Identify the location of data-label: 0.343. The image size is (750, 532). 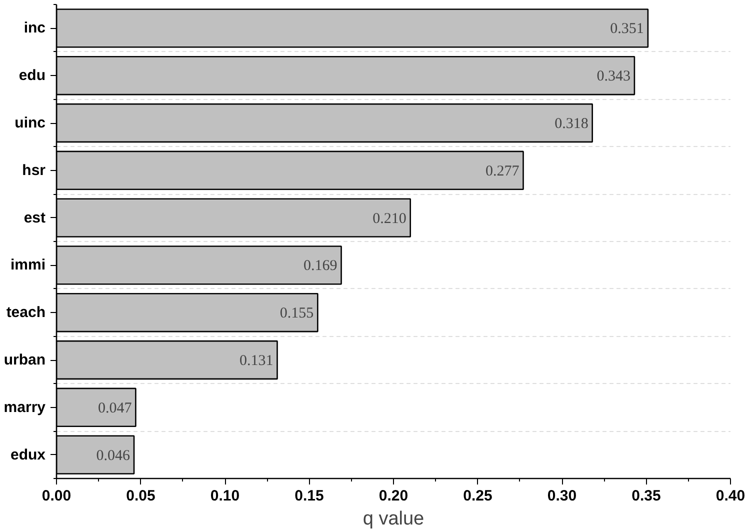
(613, 76).